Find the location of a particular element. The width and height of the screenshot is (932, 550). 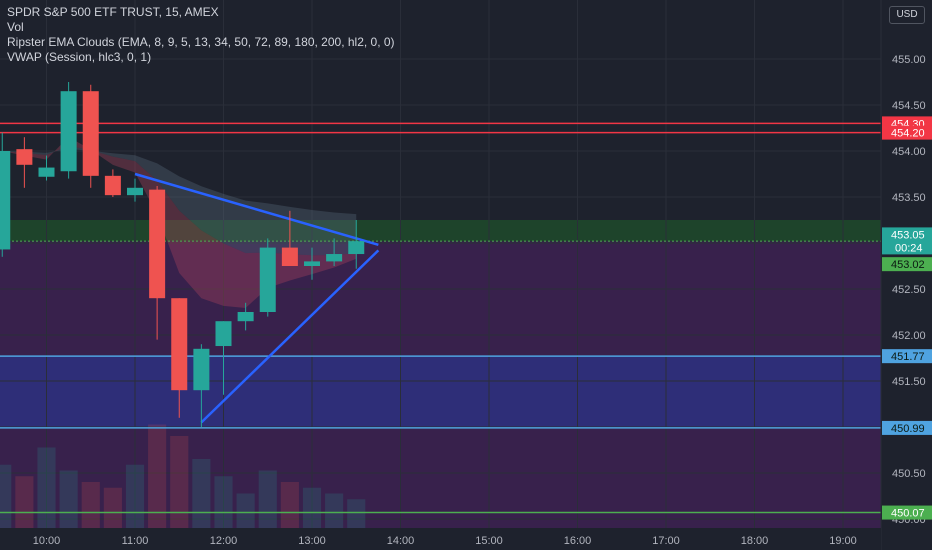

last-price-label: 453.05 is located at coordinates (908, 235).